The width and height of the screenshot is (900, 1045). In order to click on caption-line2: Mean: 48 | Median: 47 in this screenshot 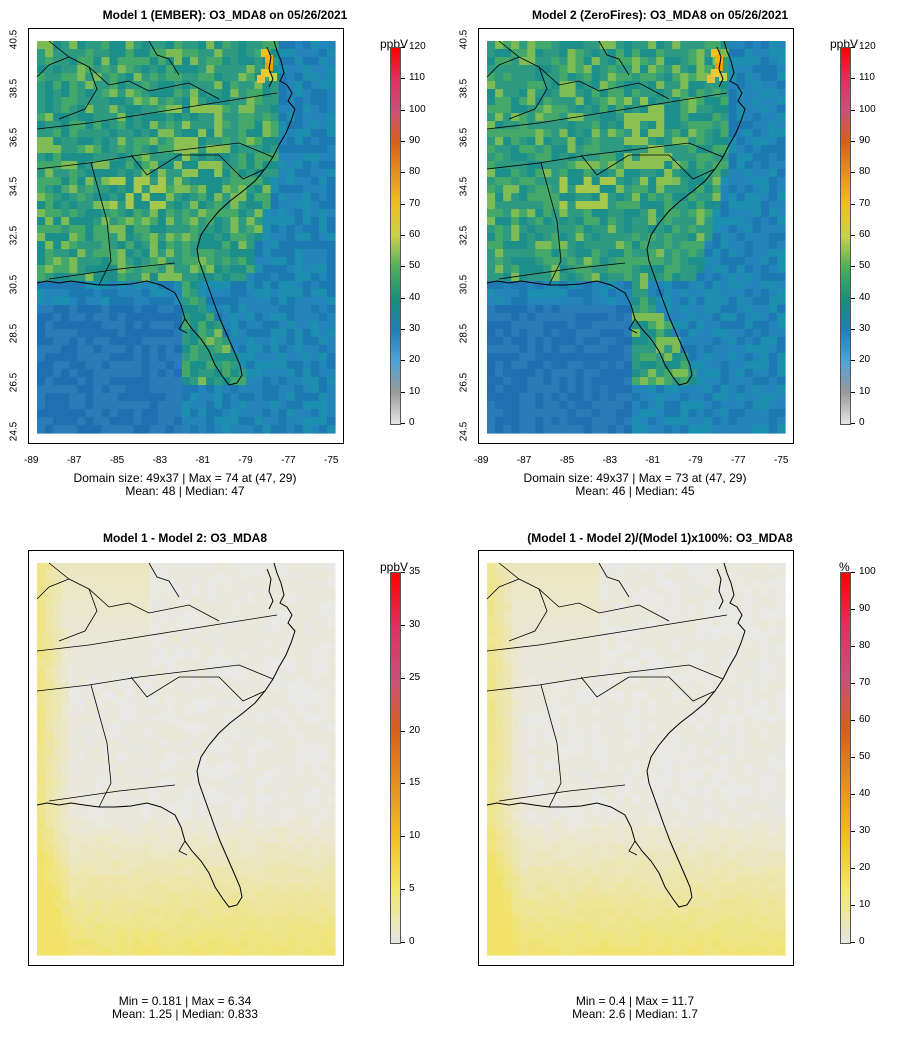, I will do `click(185, 491)`.